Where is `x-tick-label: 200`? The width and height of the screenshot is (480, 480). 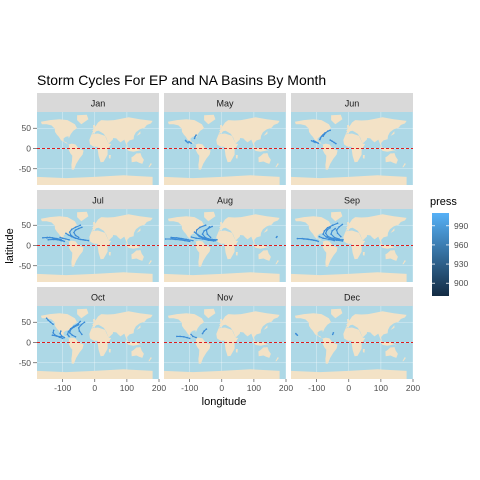
x-tick-label: 200 is located at coordinates (159, 388).